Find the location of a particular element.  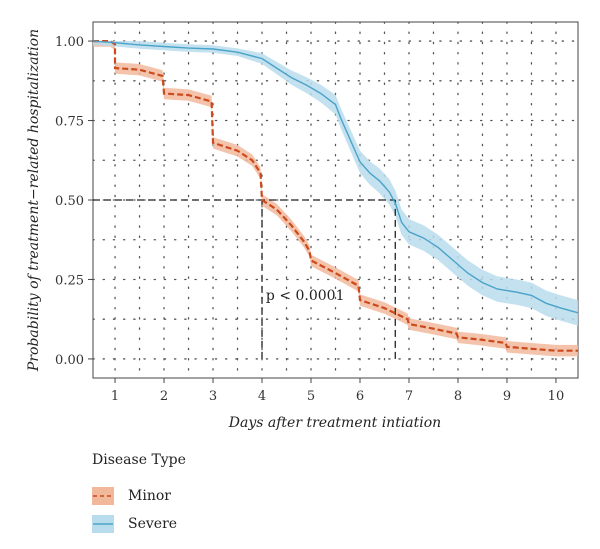

legend-label-minor: Minor is located at coordinates (149, 496).